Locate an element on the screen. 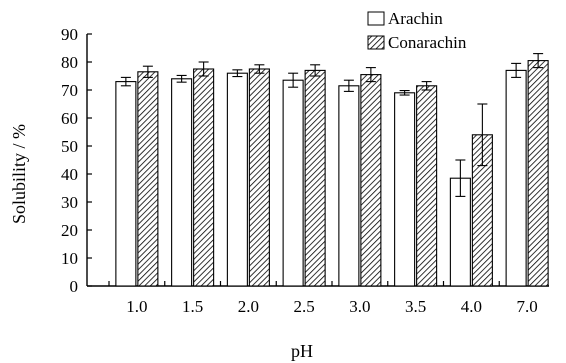 This screenshot has width=566, height=363. y-tick-label: 40 is located at coordinates (69, 174).